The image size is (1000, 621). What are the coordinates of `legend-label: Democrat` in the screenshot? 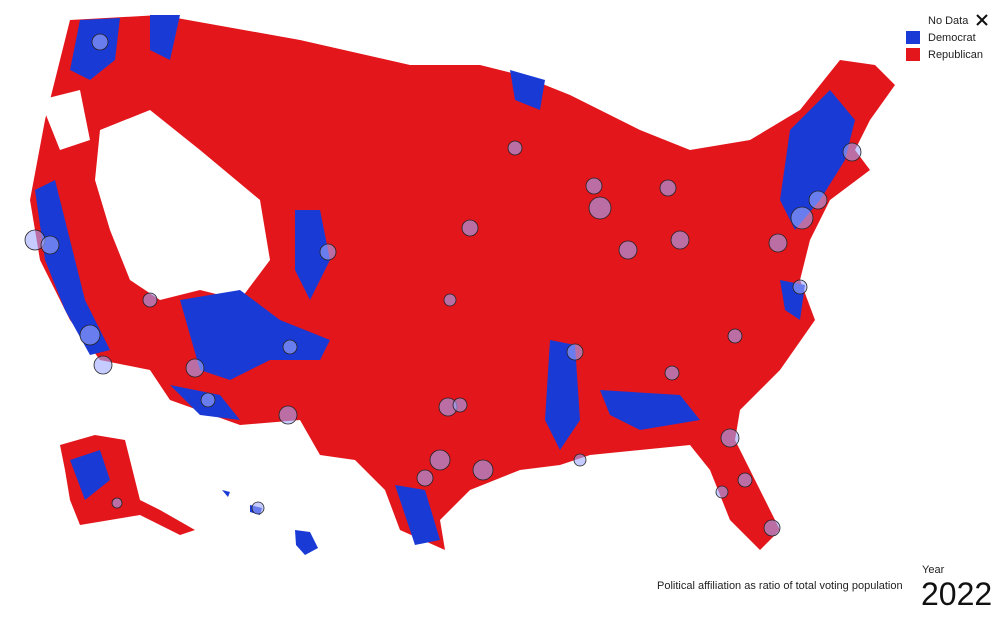 It's located at (952, 37).